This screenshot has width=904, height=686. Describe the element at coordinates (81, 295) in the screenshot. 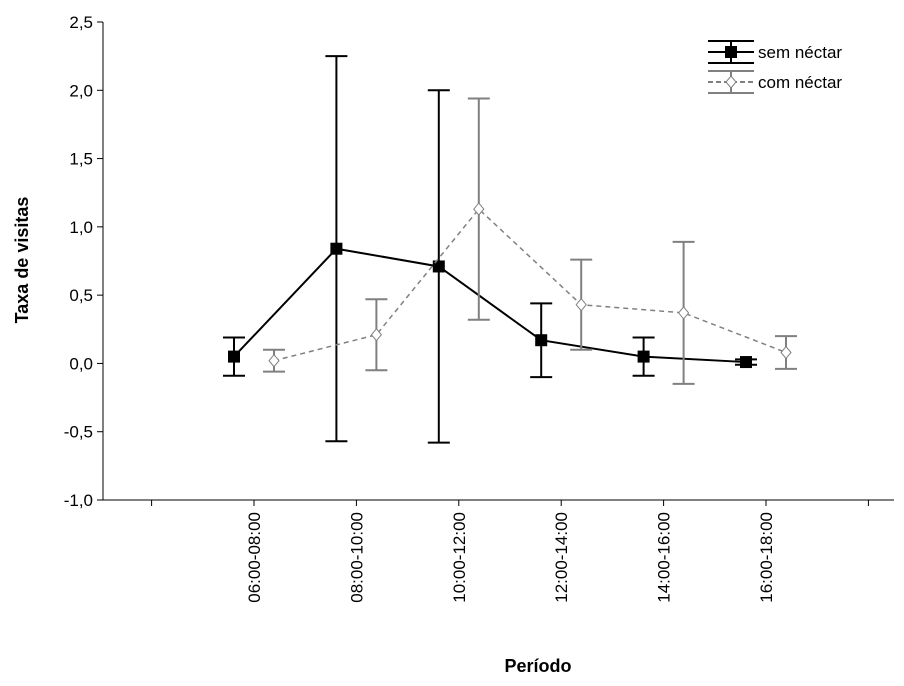

I see `y-tick-label: 0,5` at that location.